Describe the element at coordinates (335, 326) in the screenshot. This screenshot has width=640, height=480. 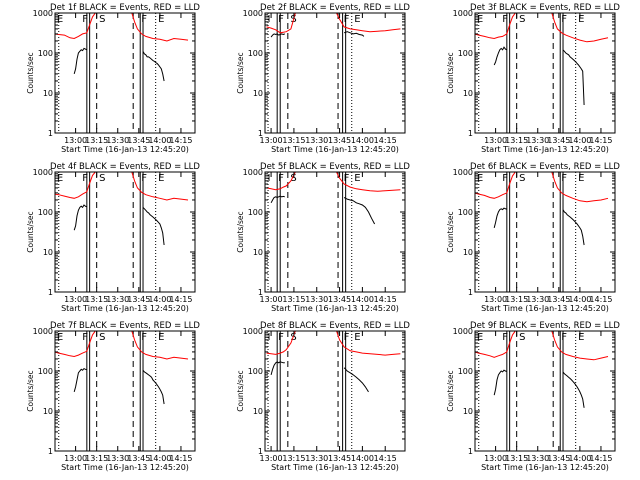
I see `chart-title: Det 8f BLACK = Events, RED = LLD` at that location.